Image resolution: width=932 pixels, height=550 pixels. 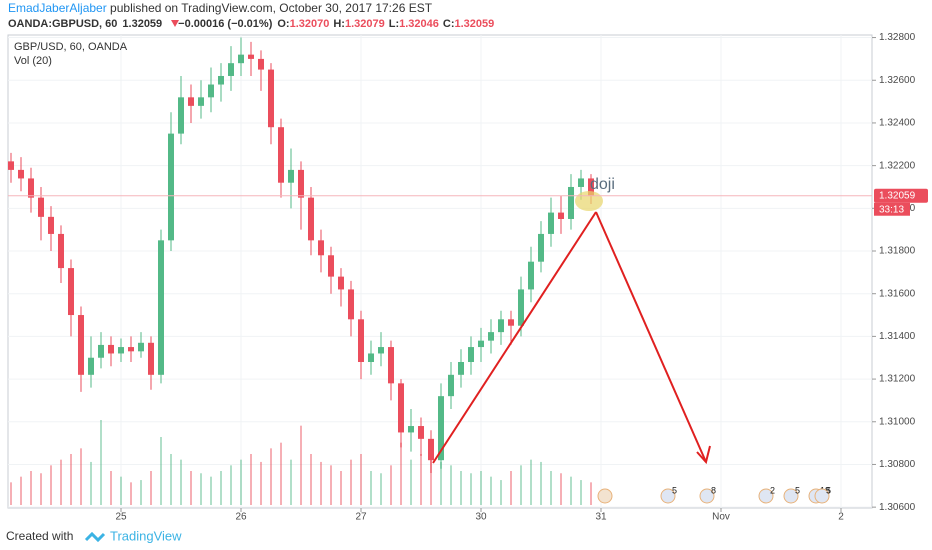 I want to click on y-tick-label: 1.32400, so click(x=897, y=123).